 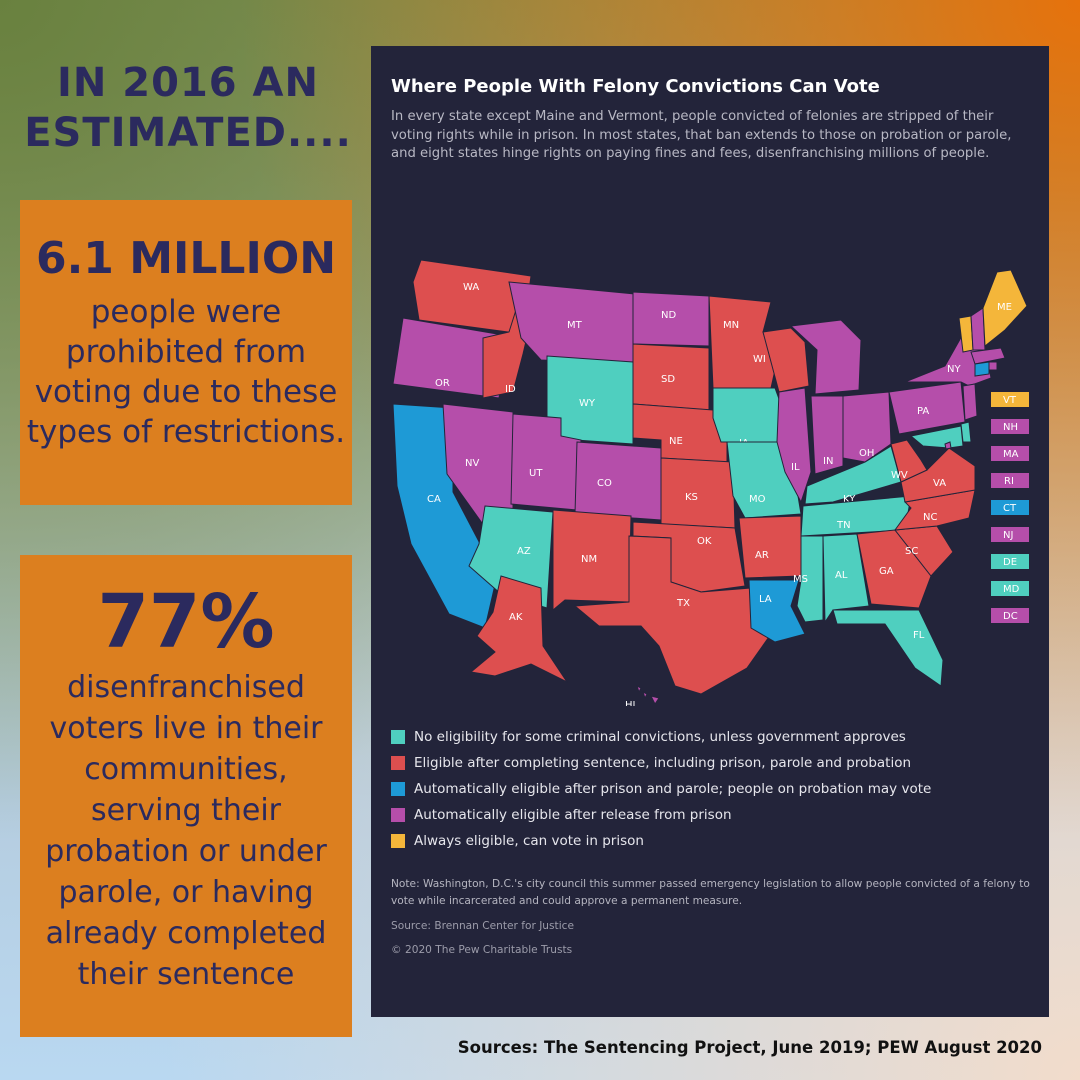 What do you see at coordinates (482, 950) in the screenshot?
I see `map-copyright: © 2020 The Pew Charitable Trusts` at bounding box center [482, 950].